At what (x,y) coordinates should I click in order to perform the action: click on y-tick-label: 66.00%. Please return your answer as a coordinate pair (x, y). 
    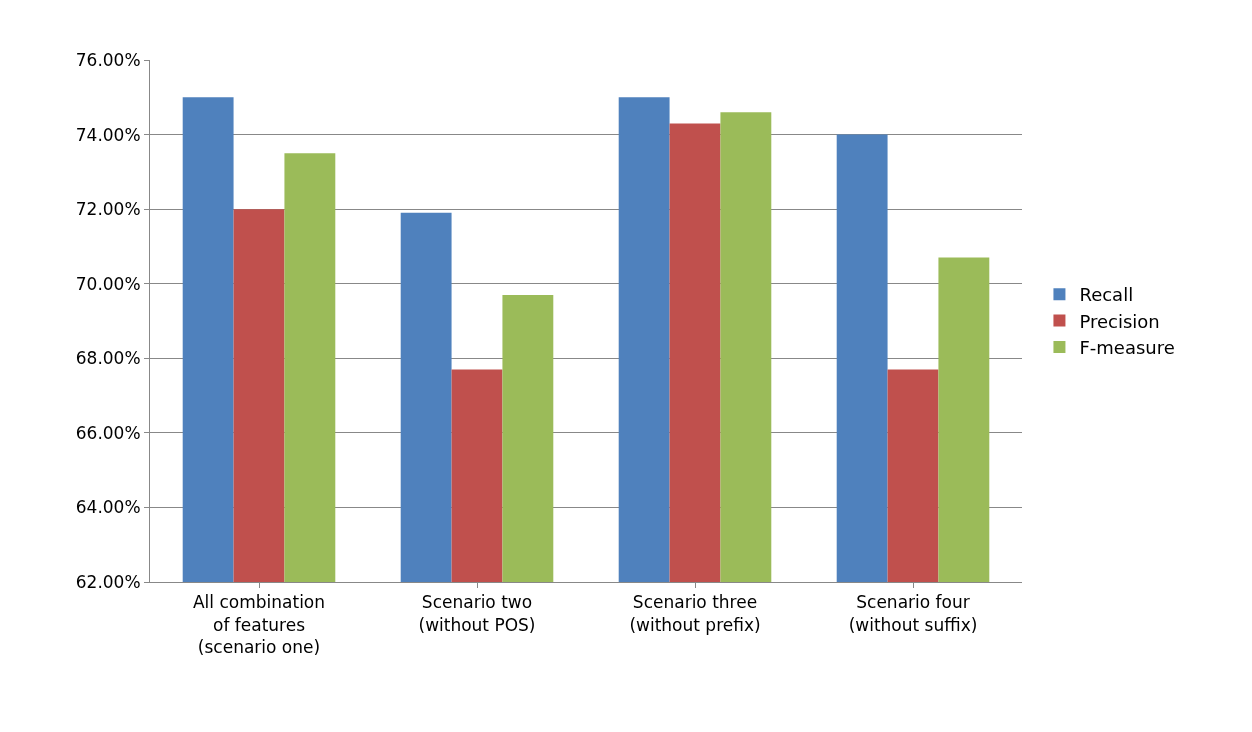
    Looking at the image, I should click on (108, 432).